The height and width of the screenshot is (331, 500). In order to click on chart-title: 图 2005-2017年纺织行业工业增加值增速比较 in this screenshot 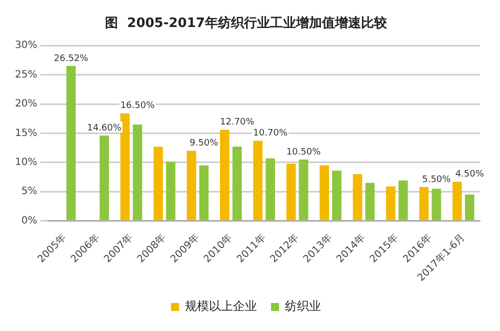, I will do `click(246, 23)`.